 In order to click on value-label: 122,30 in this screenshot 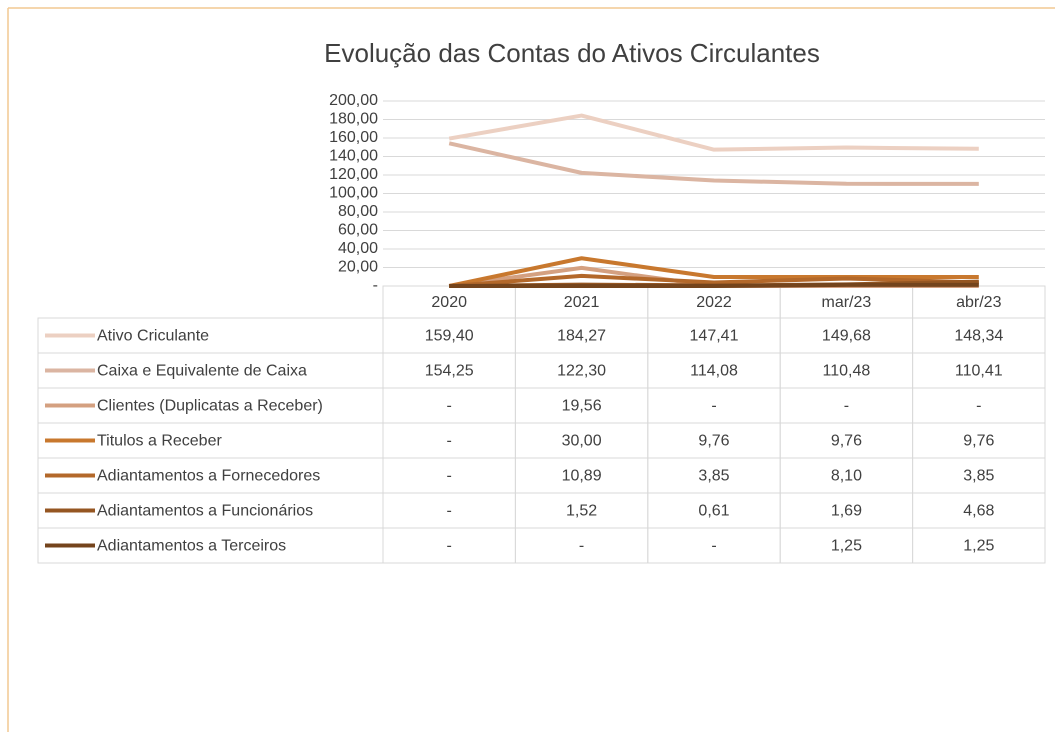, I will do `click(581, 371)`.